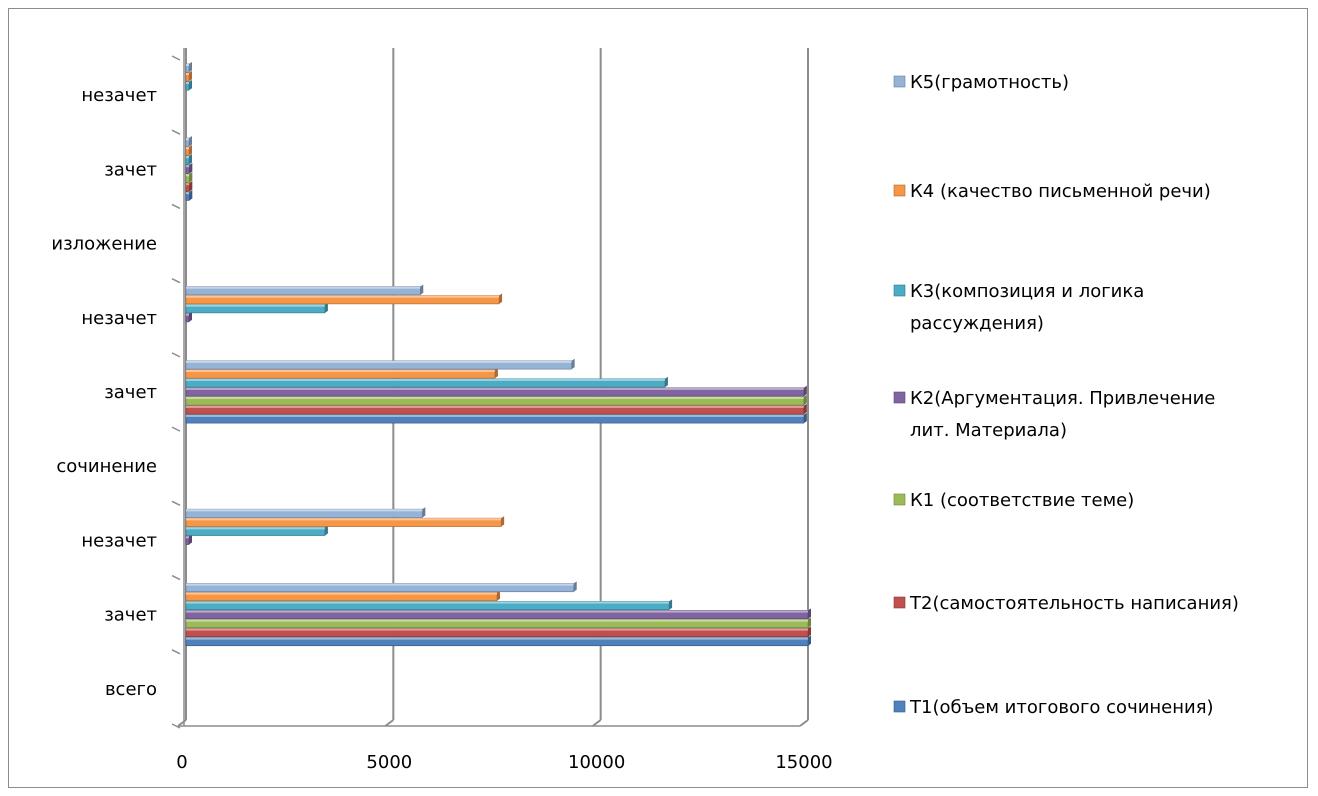  I want to click on category-label: сочинение, so click(106, 466).